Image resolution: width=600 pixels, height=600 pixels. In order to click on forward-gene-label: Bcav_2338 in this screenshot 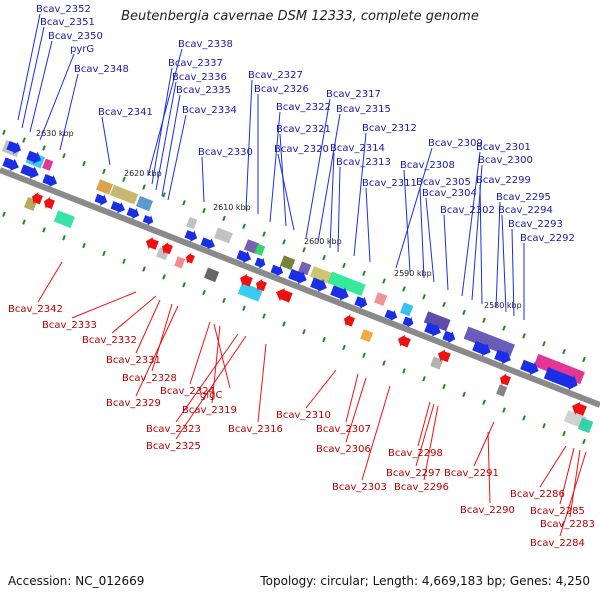, I will do `click(205, 44)`.